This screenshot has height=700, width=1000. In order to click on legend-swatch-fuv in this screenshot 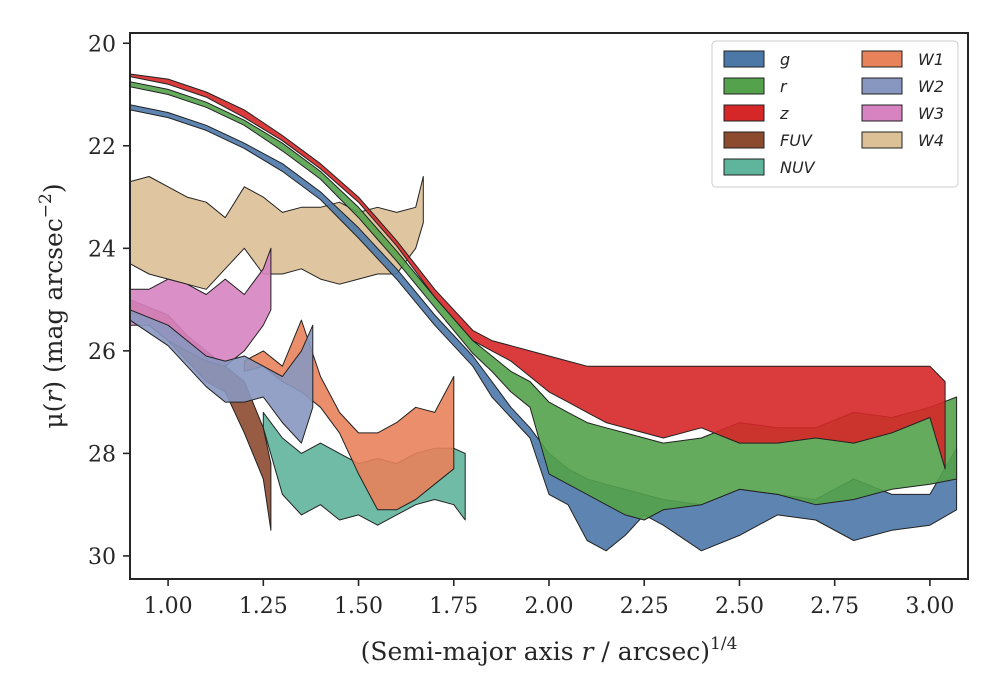, I will do `click(744, 140)`.